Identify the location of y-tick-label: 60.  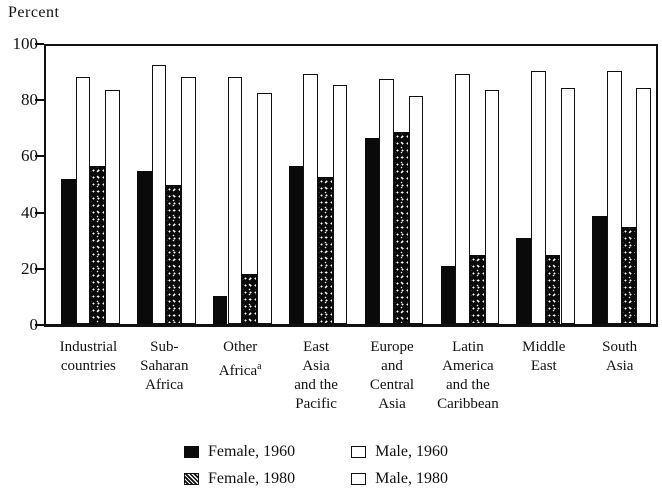
(29, 156).